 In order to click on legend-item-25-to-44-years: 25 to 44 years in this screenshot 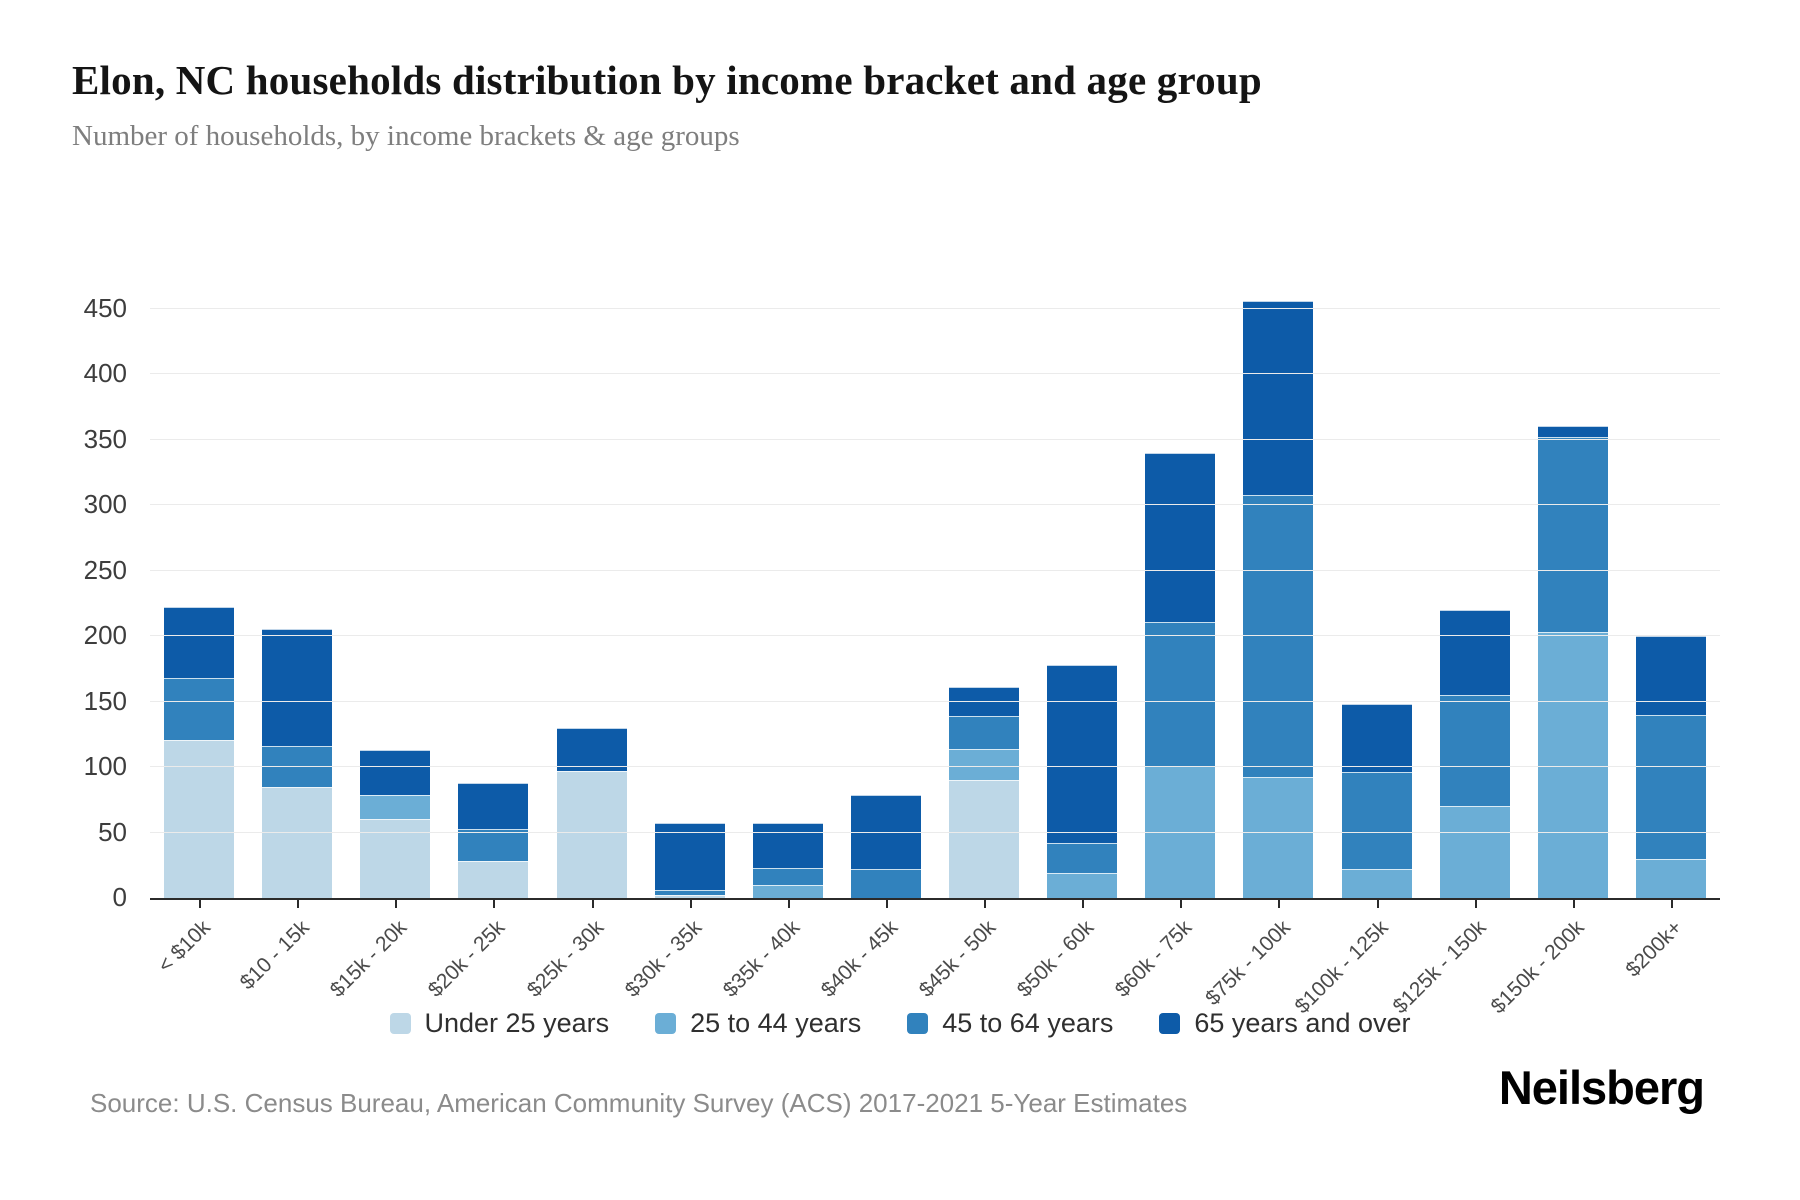, I will do `click(758, 1023)`.